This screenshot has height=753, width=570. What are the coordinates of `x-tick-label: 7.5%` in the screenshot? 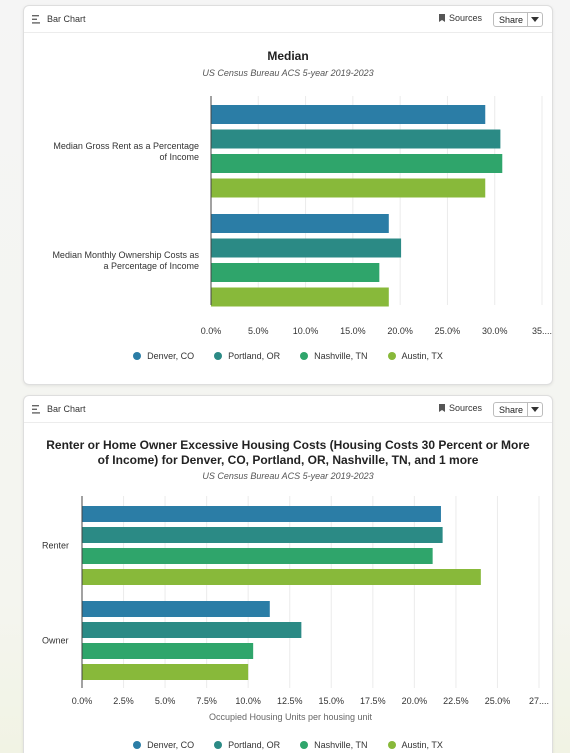 It's located at (206, 701).